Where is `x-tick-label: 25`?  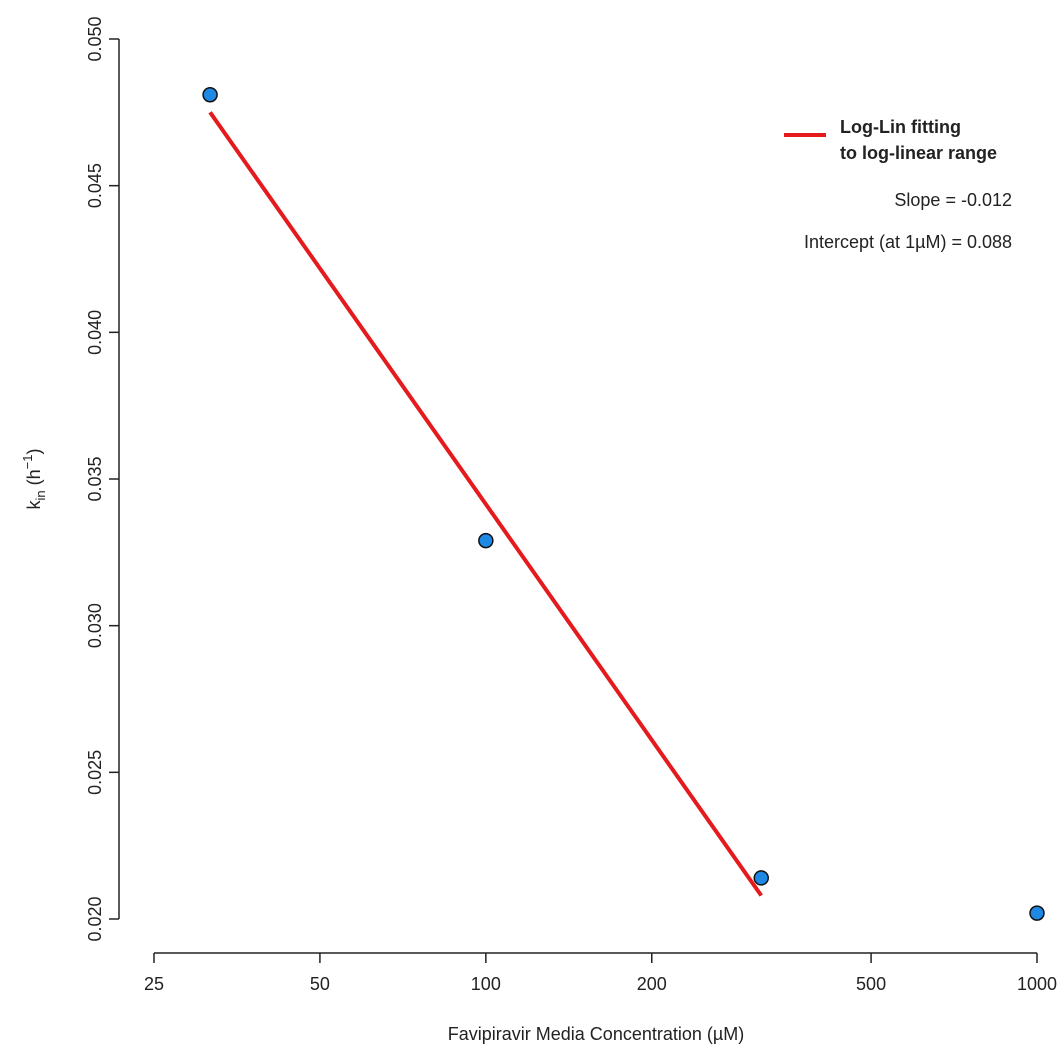
x-tick-label: 25 is located at coordinates (154, 984).